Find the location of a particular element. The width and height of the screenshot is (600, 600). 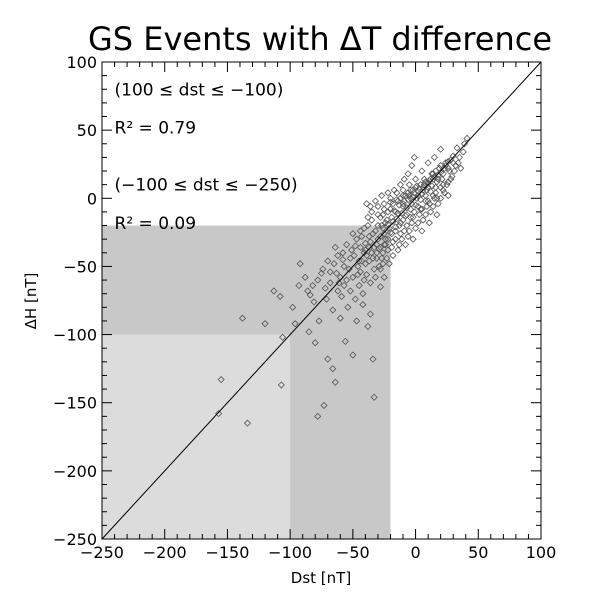

x-tick-label: −150 is located at coordinates (227, 552).